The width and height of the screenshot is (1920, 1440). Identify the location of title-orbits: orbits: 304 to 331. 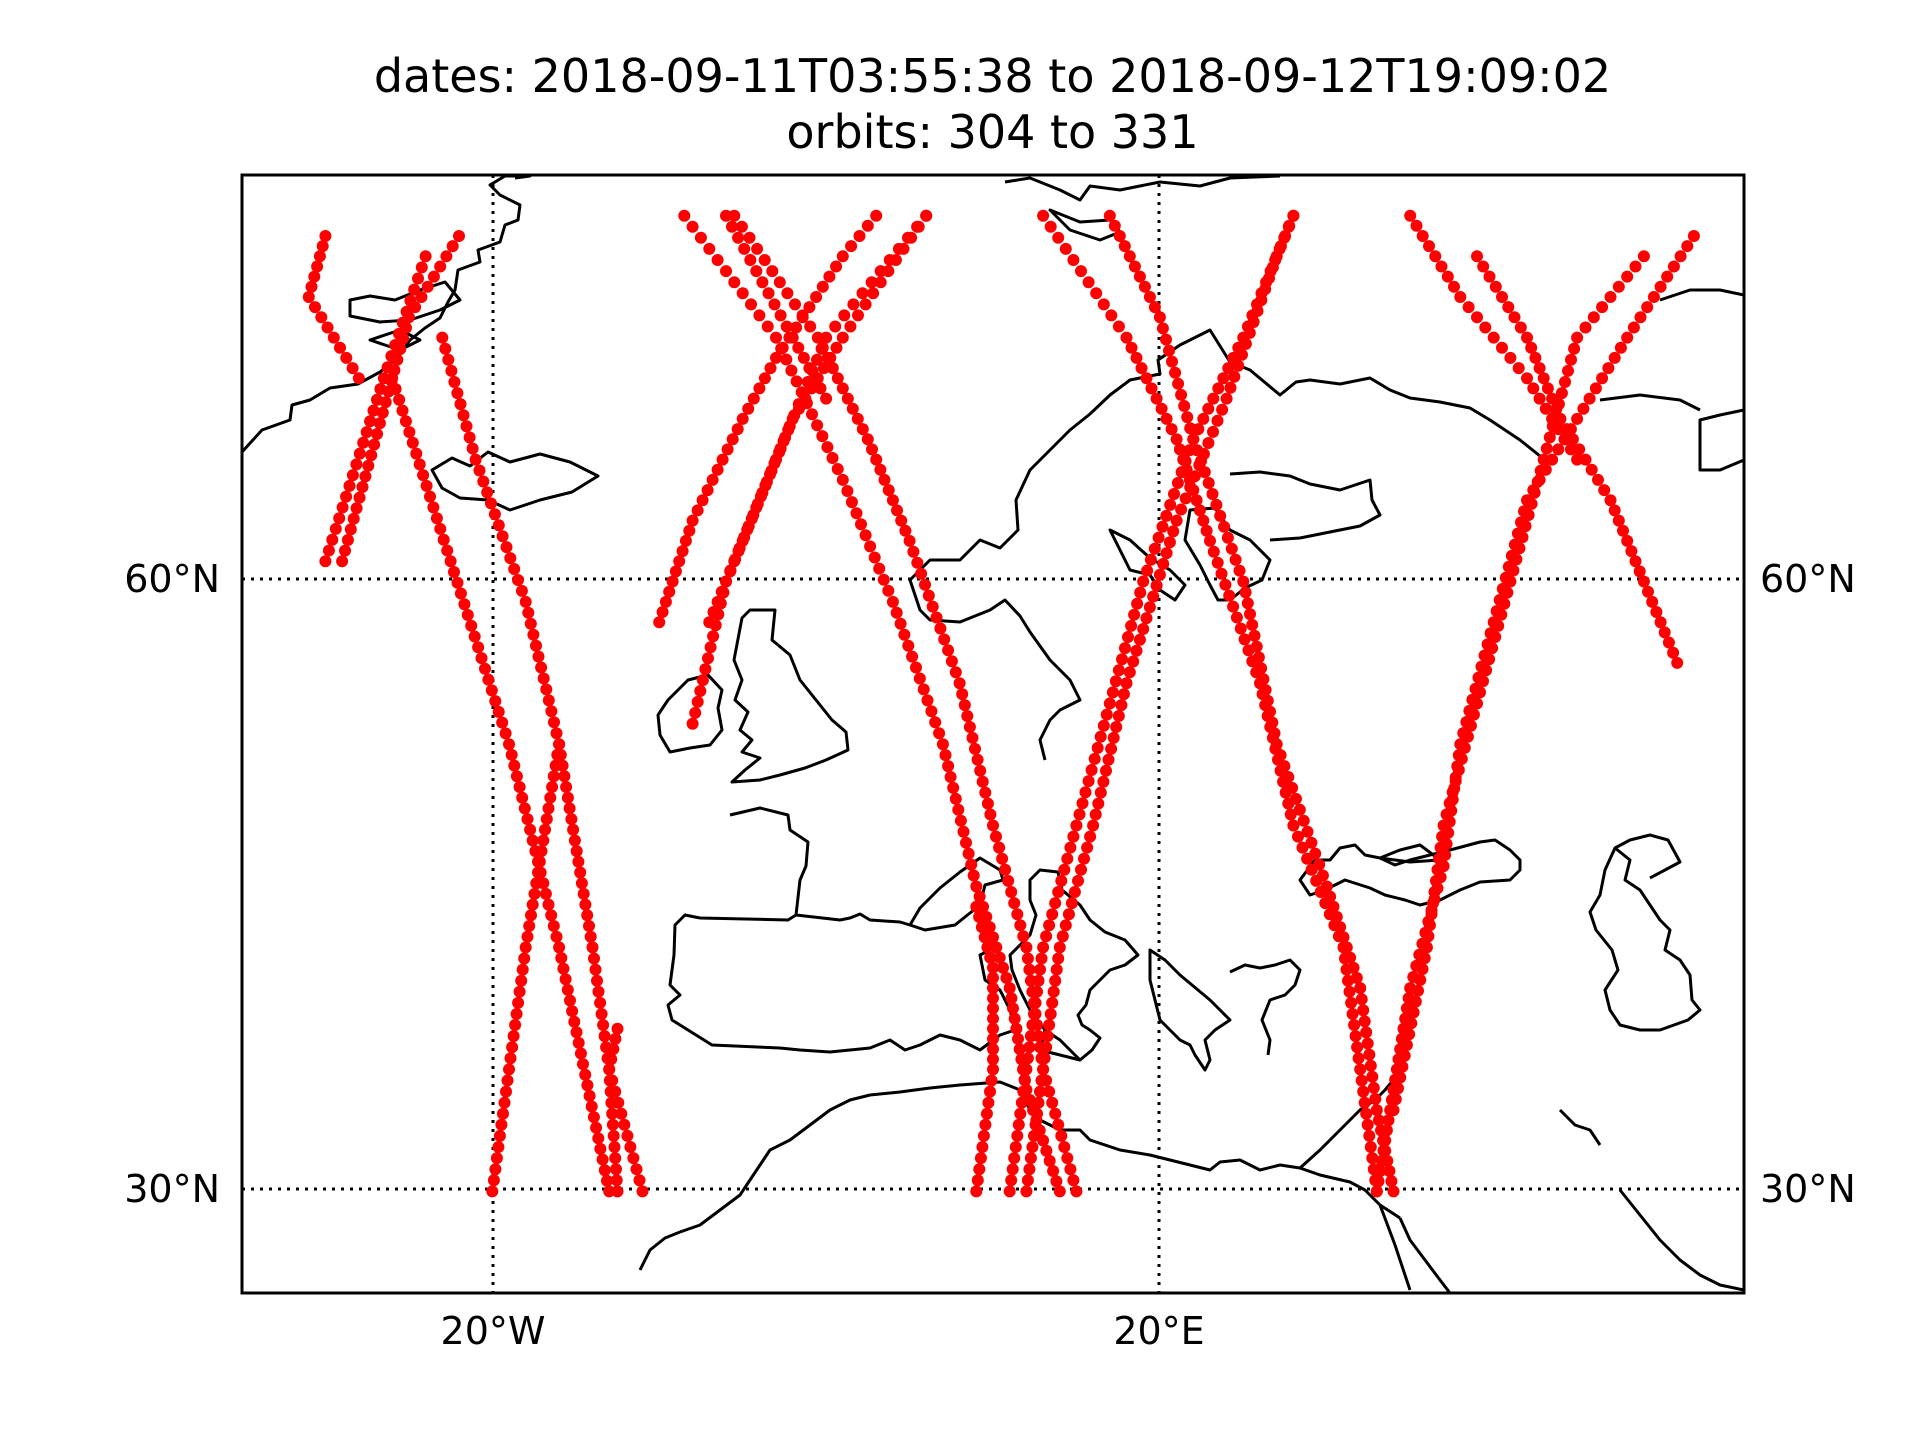
(992, 132).